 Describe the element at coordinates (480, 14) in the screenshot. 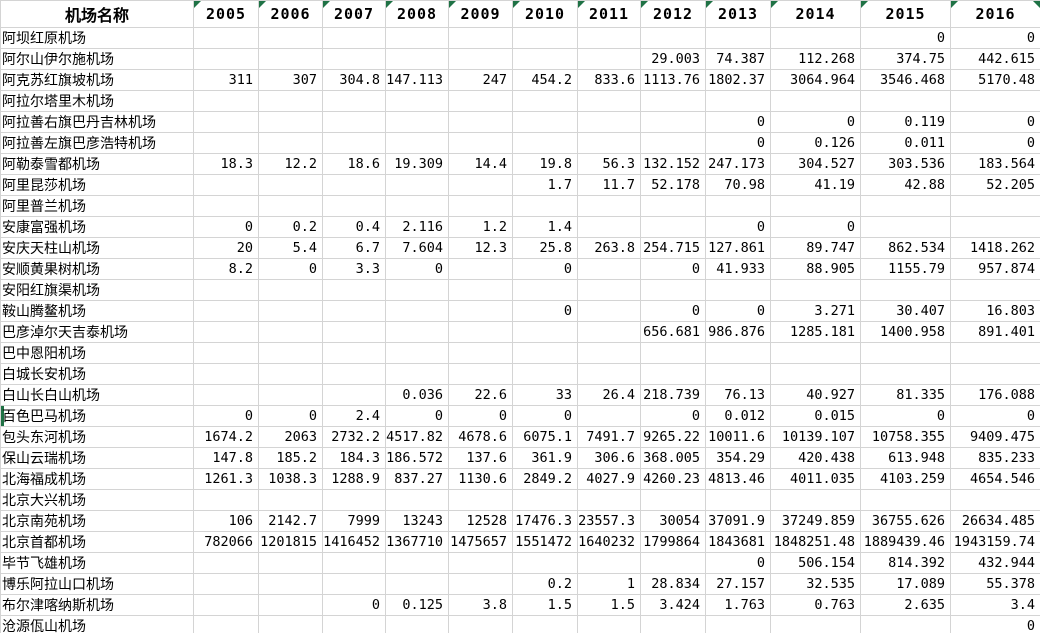

I see `column-header-year-2009: 2009` at that location.